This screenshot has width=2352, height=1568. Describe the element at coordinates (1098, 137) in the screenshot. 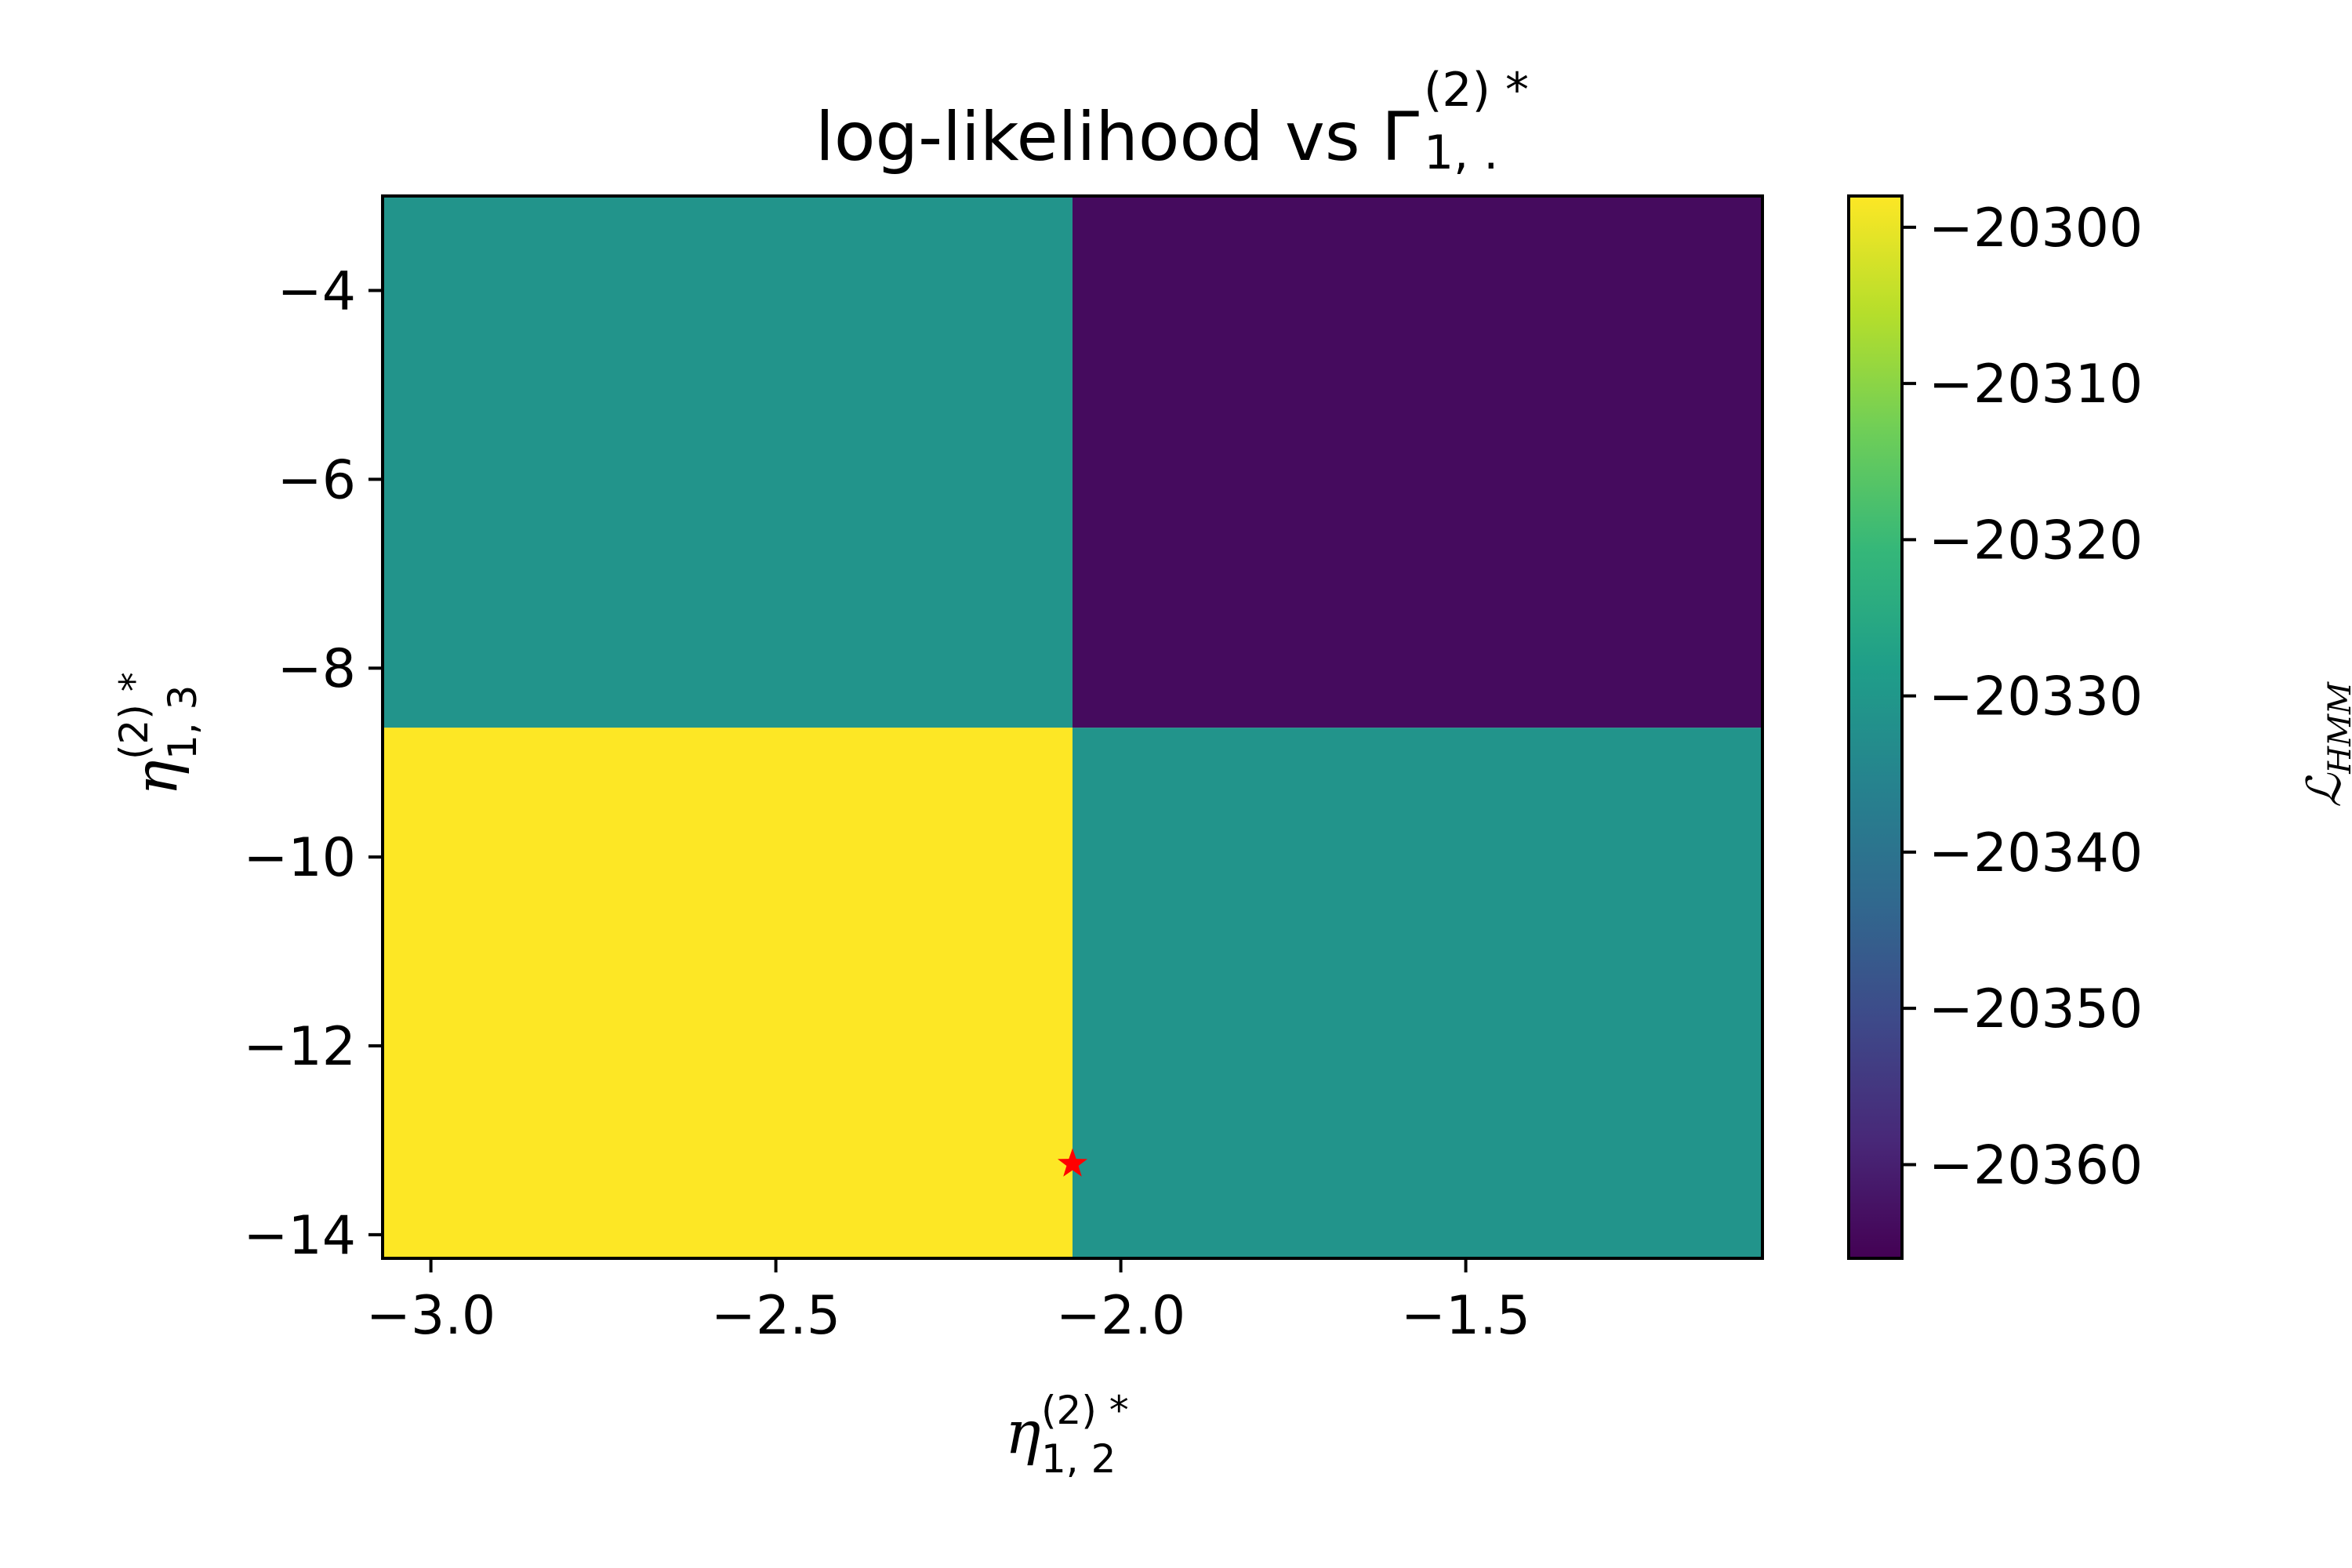

I see `chart-title-text: log-likelihood vs` at that location.